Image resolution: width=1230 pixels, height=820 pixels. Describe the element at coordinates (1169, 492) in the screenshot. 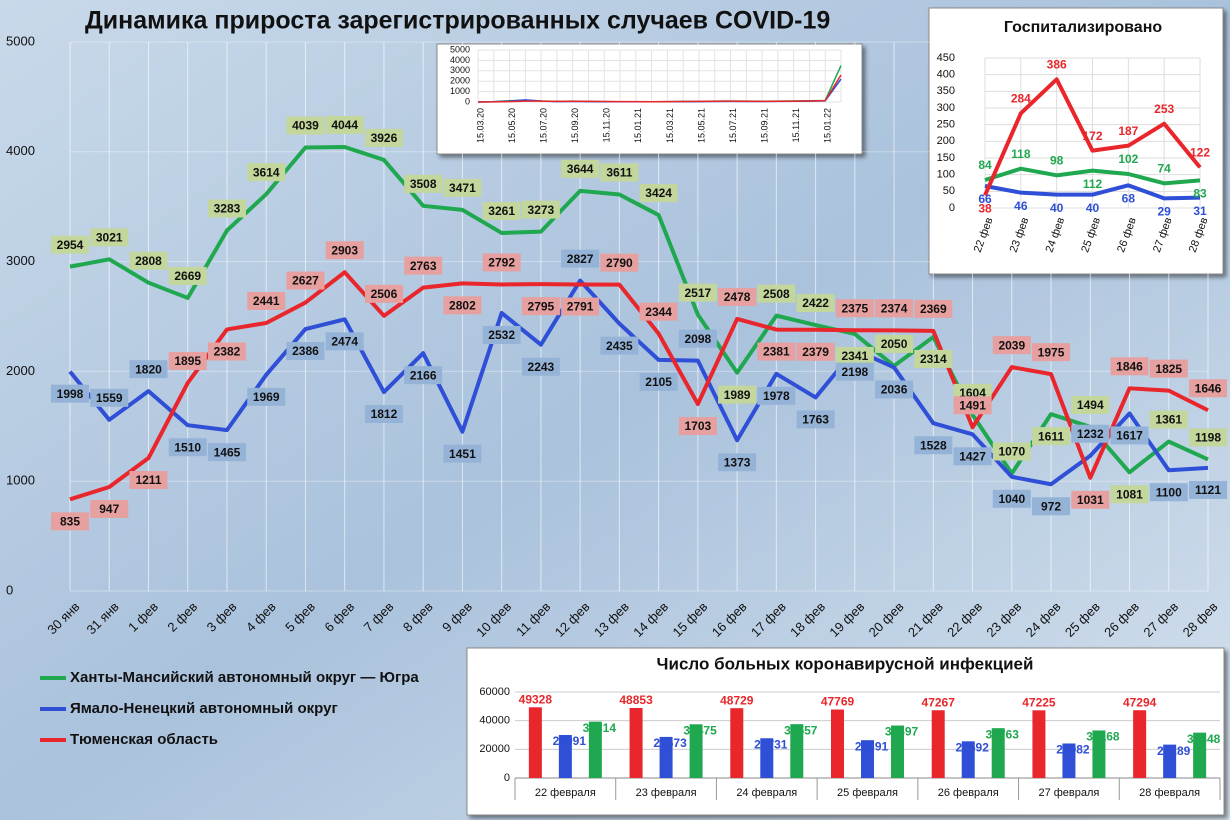

I see `data-label: 1100` at that location.